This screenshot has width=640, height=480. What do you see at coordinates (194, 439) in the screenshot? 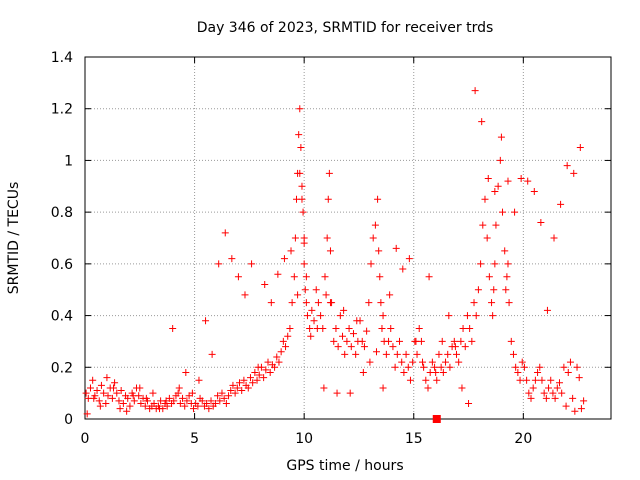
I see `x-tick-label: 5` at bounding box center [194, 439].